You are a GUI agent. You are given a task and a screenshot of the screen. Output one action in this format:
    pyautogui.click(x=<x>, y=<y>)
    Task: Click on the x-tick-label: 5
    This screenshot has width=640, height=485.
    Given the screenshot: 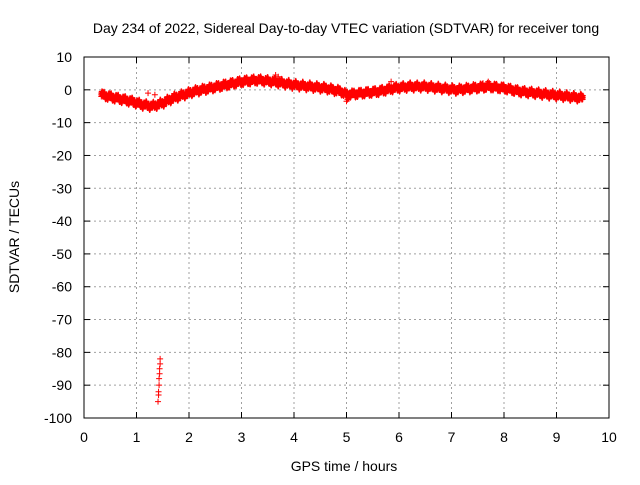 What is the action you would take?
    pyautogui.click(x=347, y=437)
    